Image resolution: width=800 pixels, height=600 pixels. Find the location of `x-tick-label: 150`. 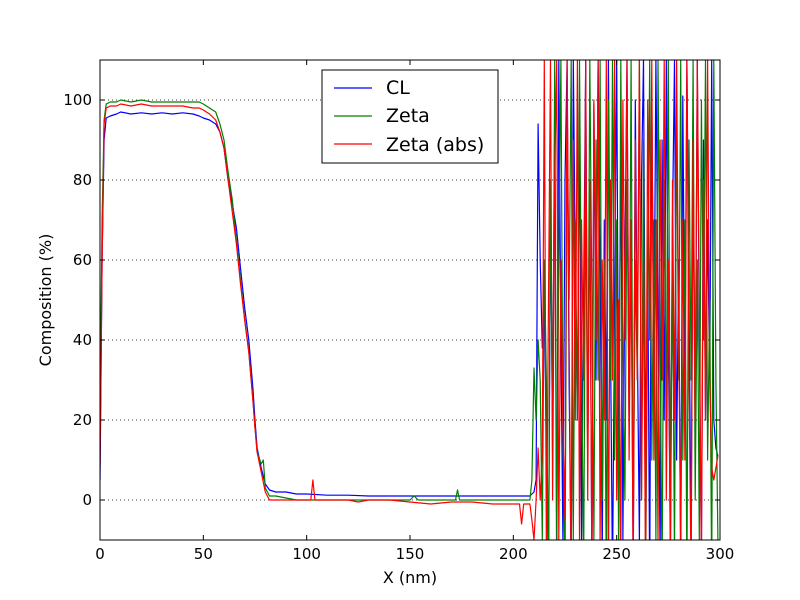

x-tick-label: 150 is located at coordinates (410, 554).